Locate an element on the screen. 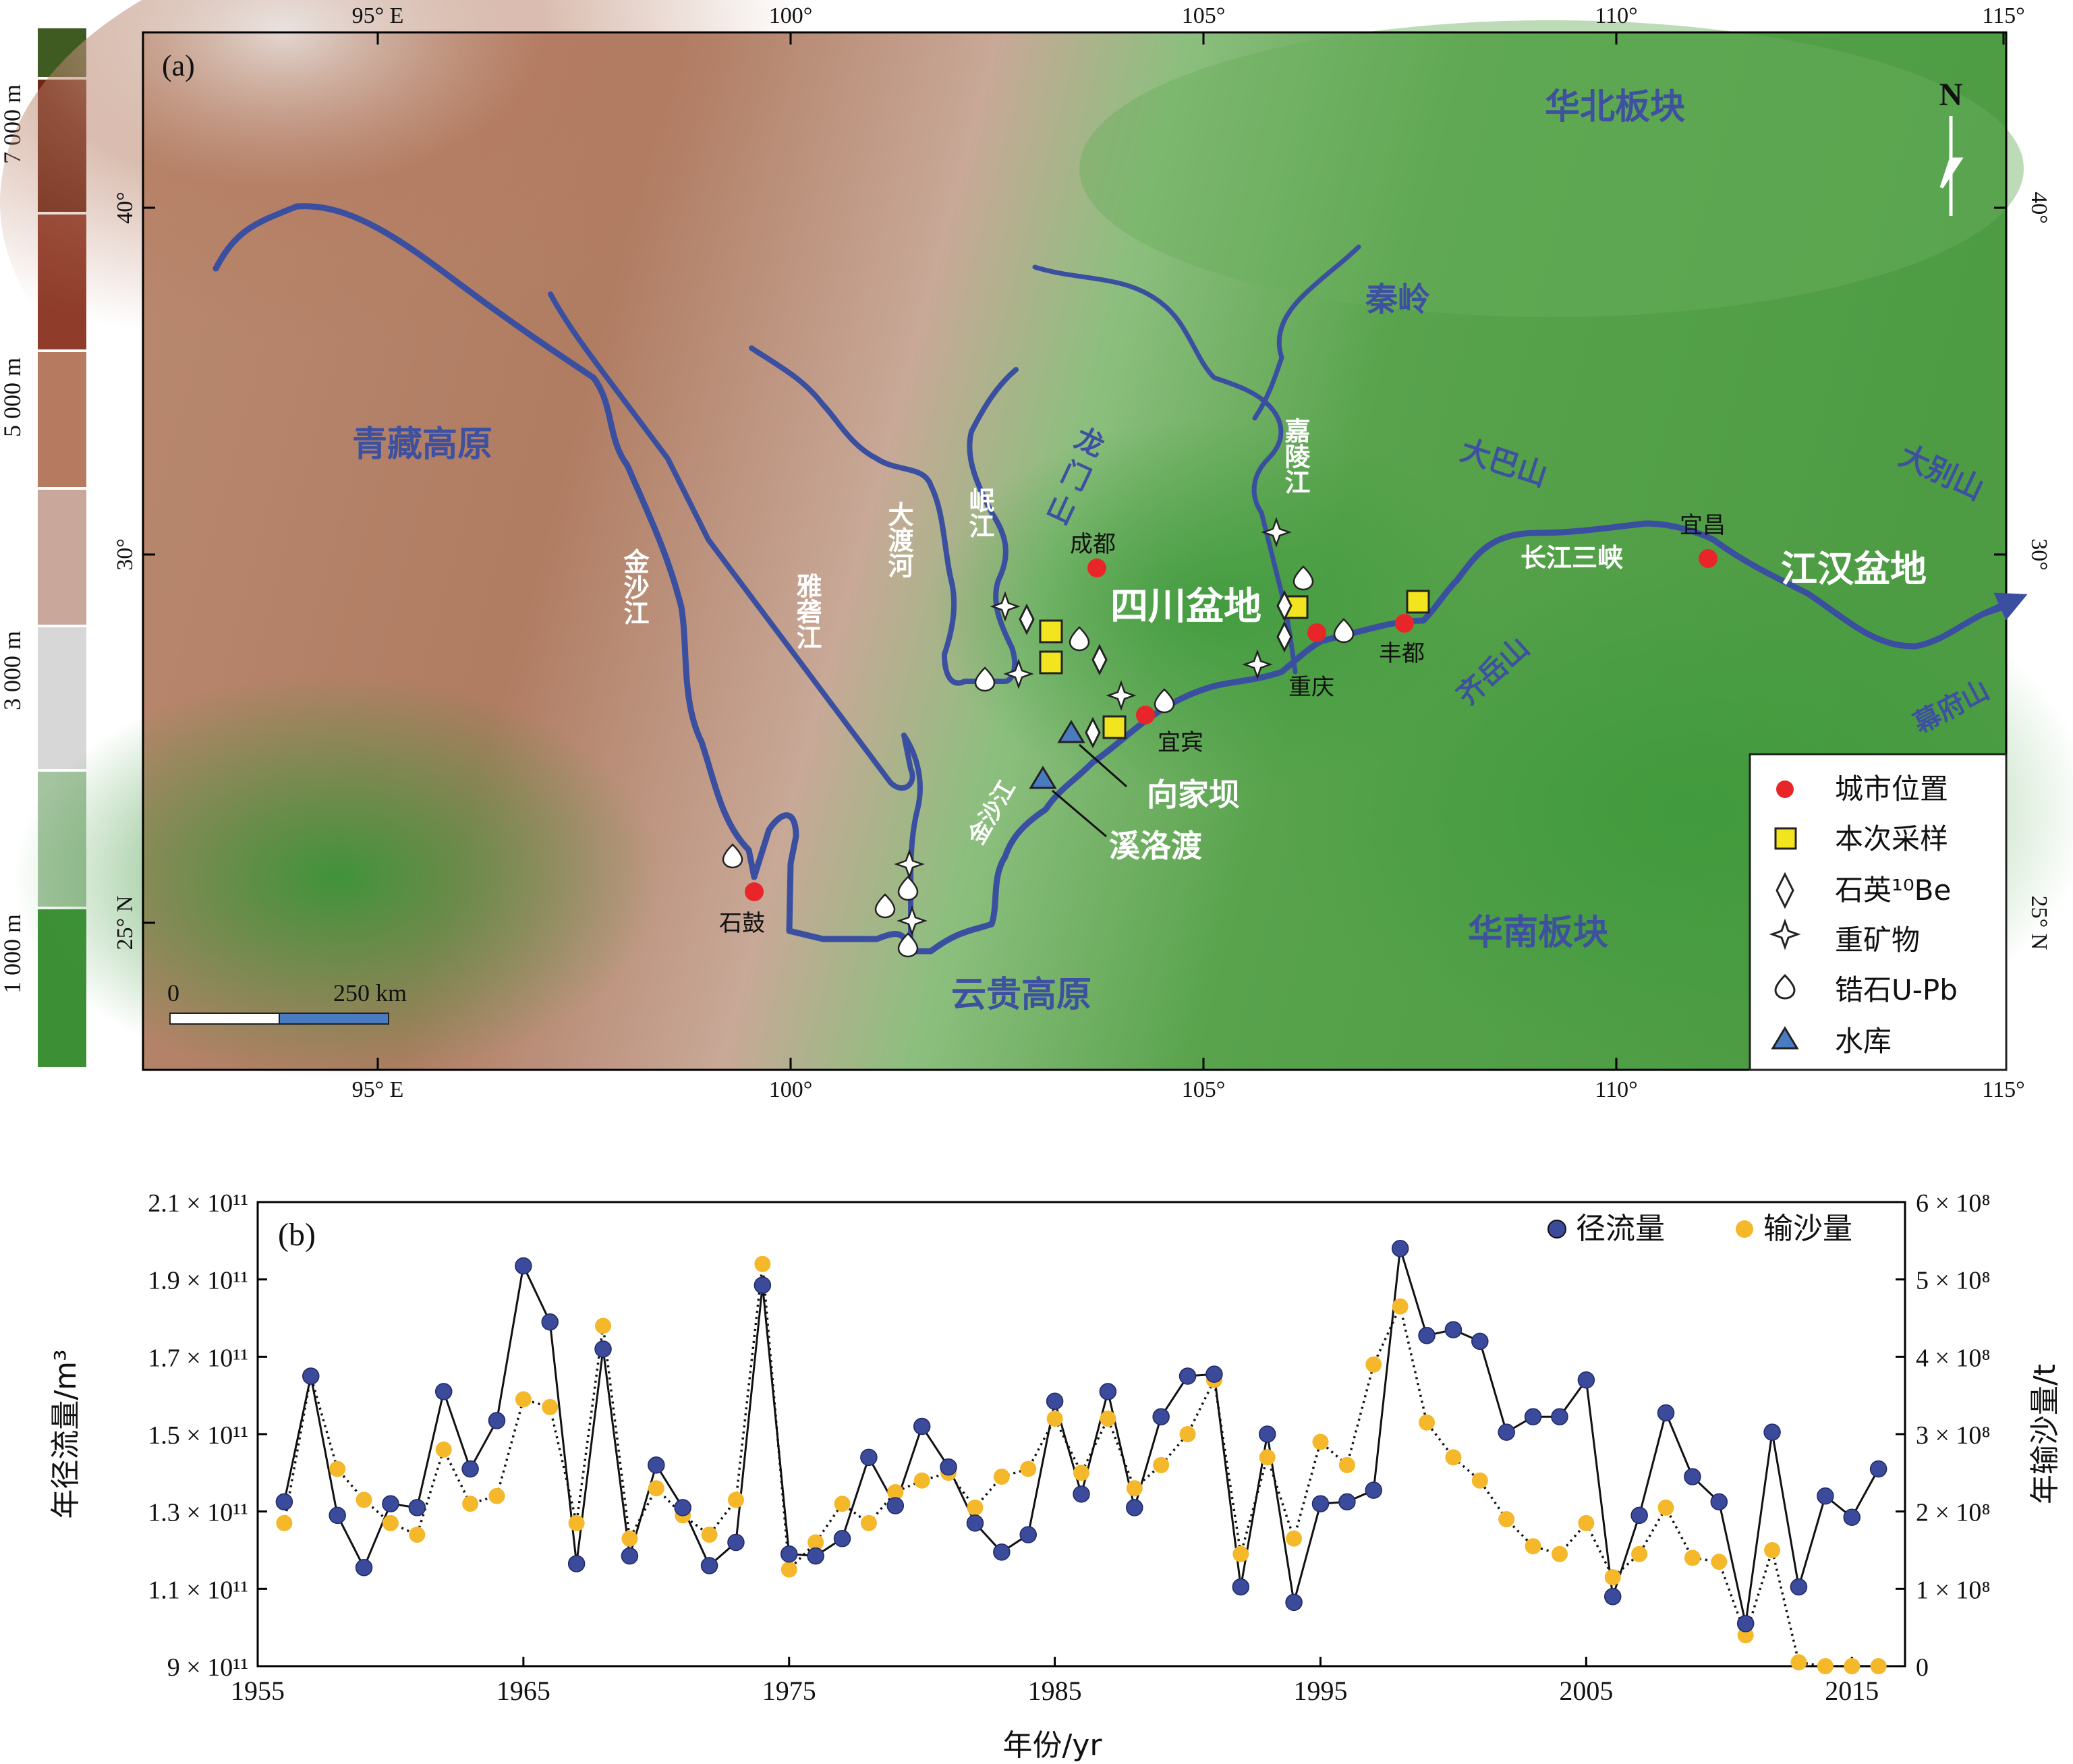 Image resolution: width=2073 pixels, height=1764 pixels. legend-reservoir: 水库 is located at coordinates (1864, 1041).